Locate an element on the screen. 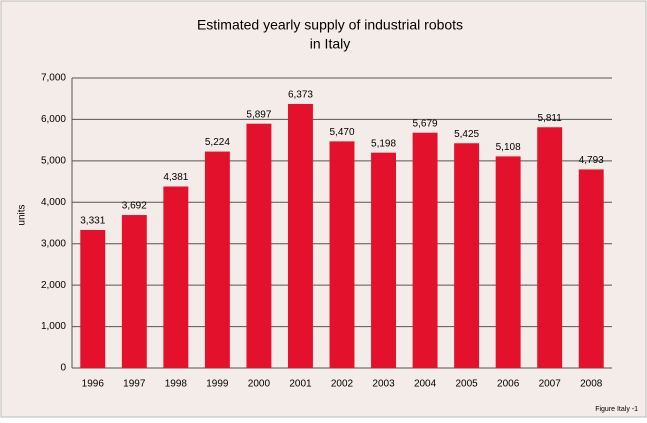 The image size is (647, 423). y-axis-label: units is located at coordinates (22, 214).